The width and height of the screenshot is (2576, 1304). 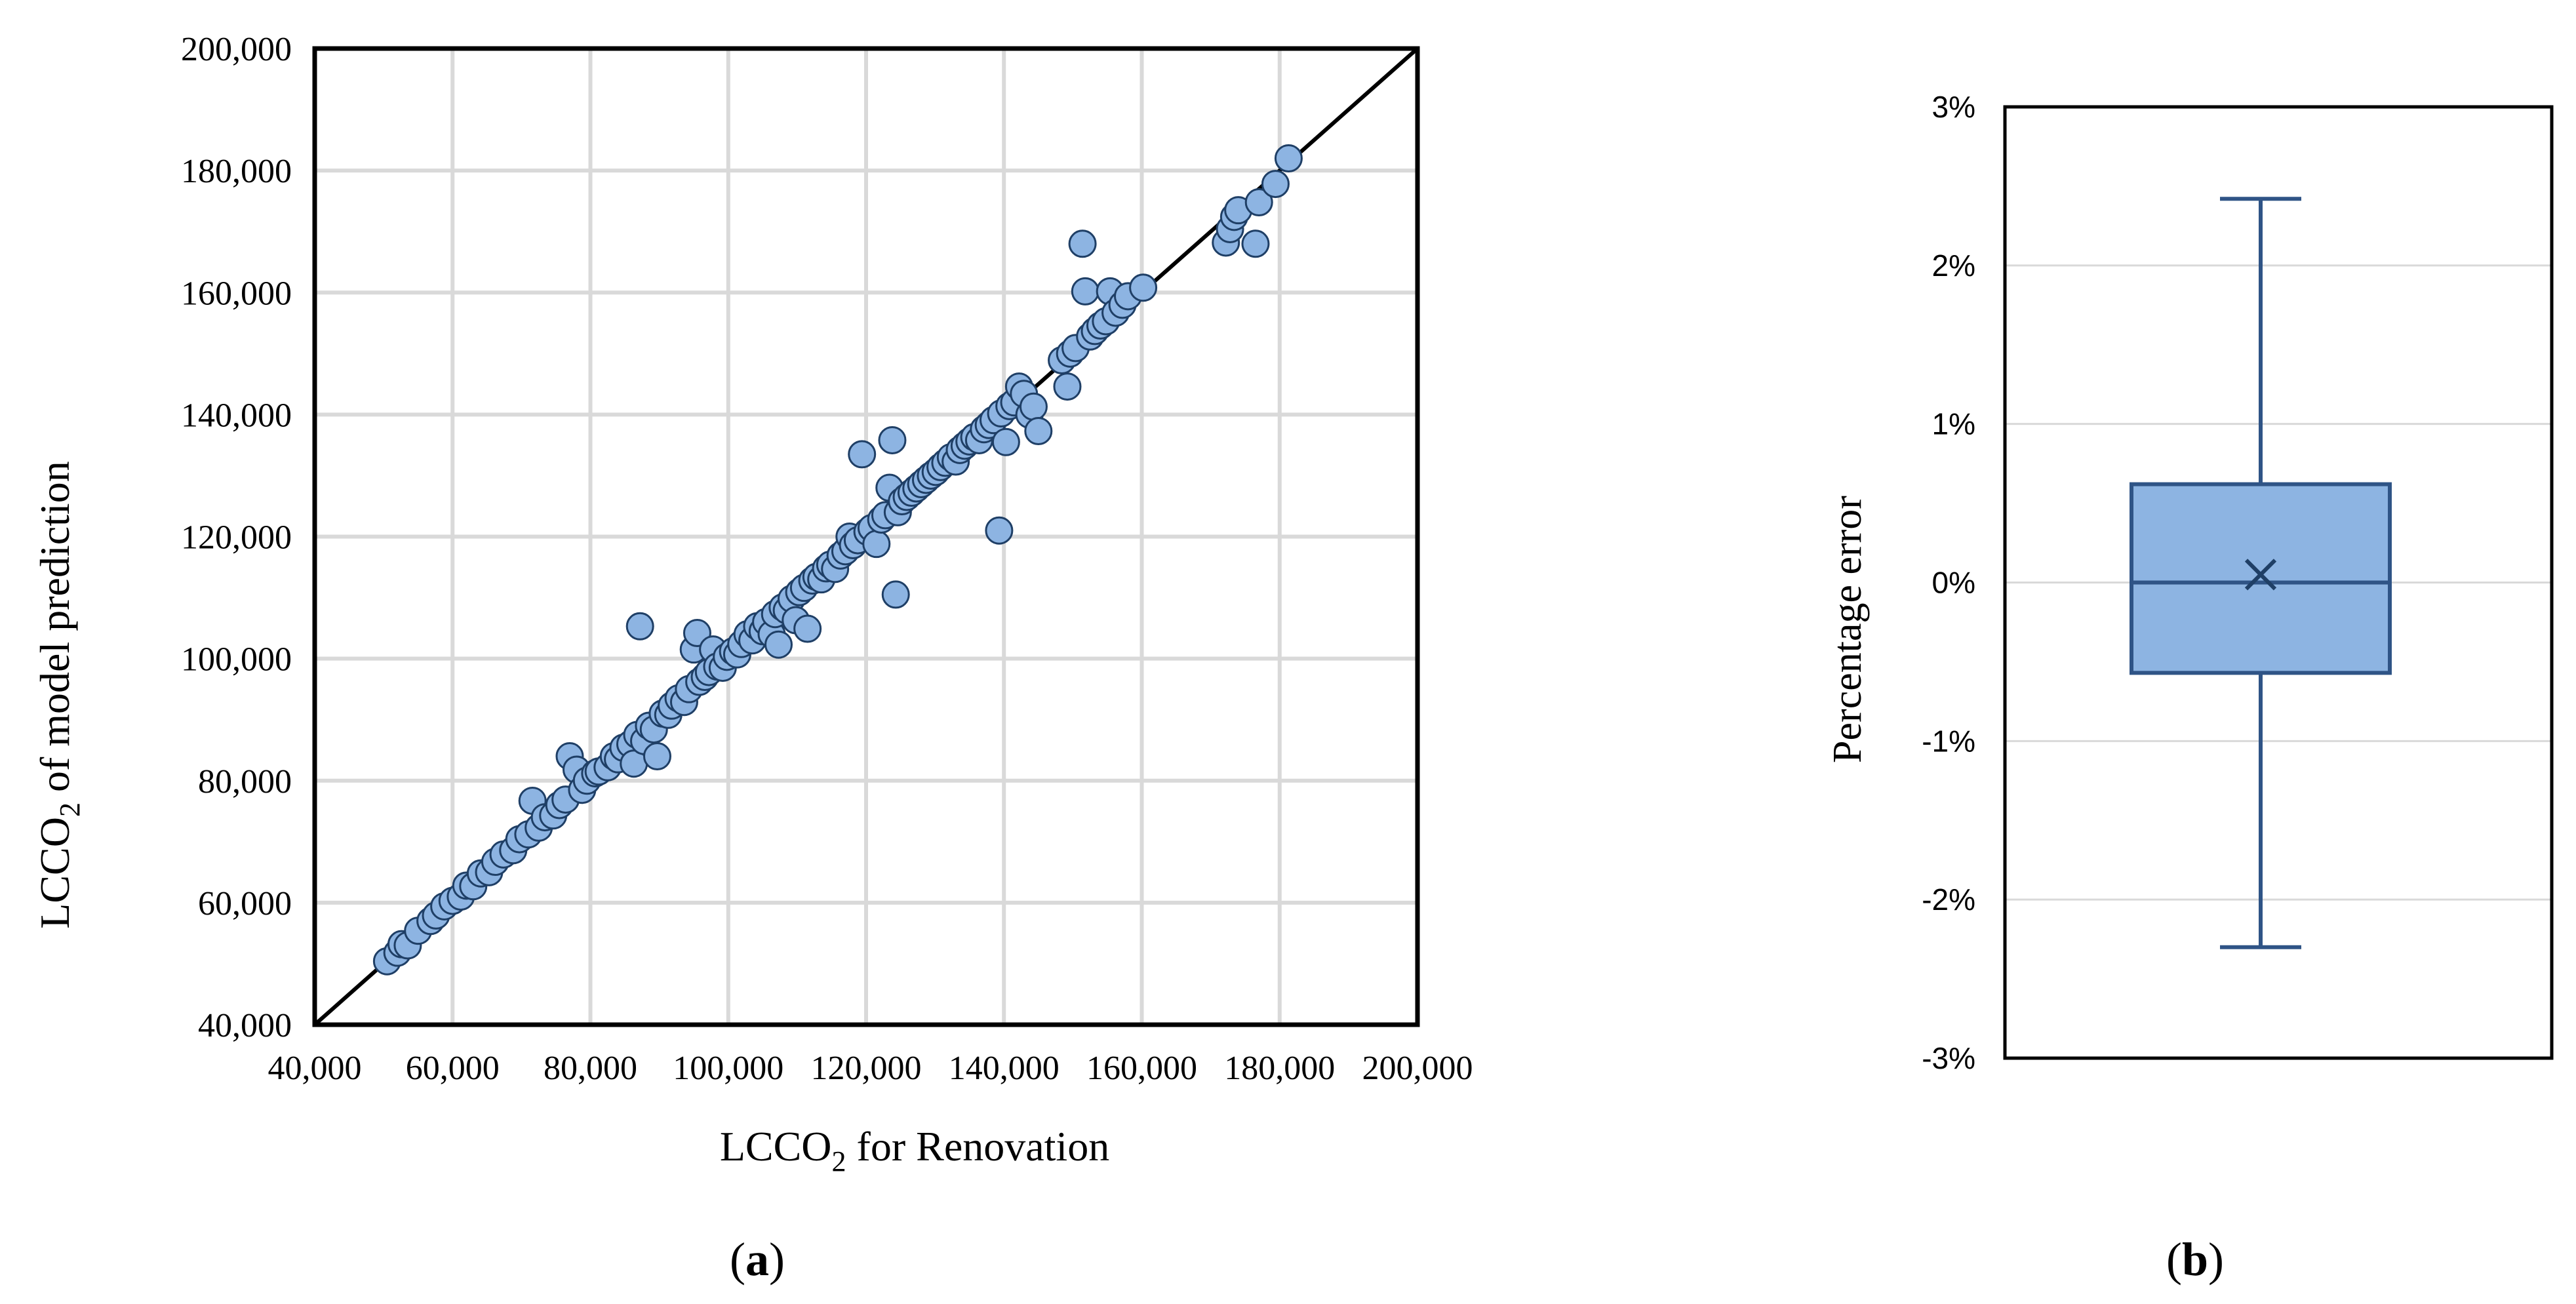 I want to click on x-axis-title-prefix: LCCO, so click(x=776, y=1146).